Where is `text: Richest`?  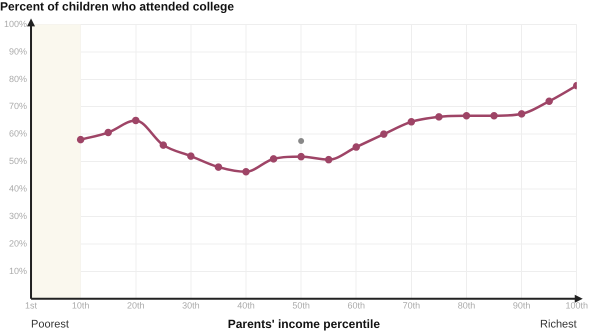 text: Richest is located at coordinates (558, 324).